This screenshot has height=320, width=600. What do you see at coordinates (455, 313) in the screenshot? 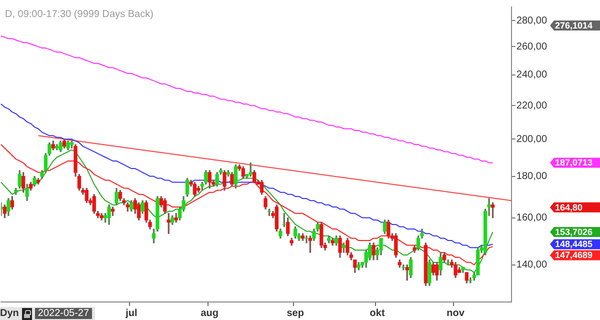
I see `x-tick-label: nov` at bounding box center [455, 313].